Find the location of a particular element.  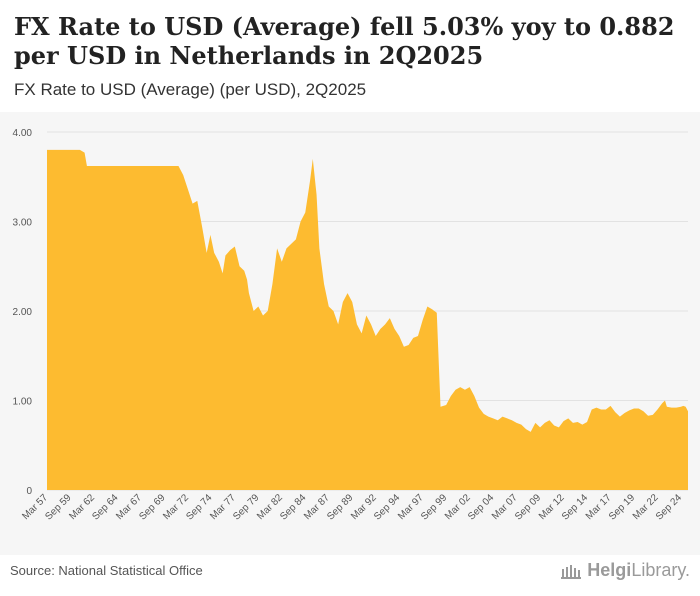

logo-text-library: Library. is located at coordinates (660, 570).